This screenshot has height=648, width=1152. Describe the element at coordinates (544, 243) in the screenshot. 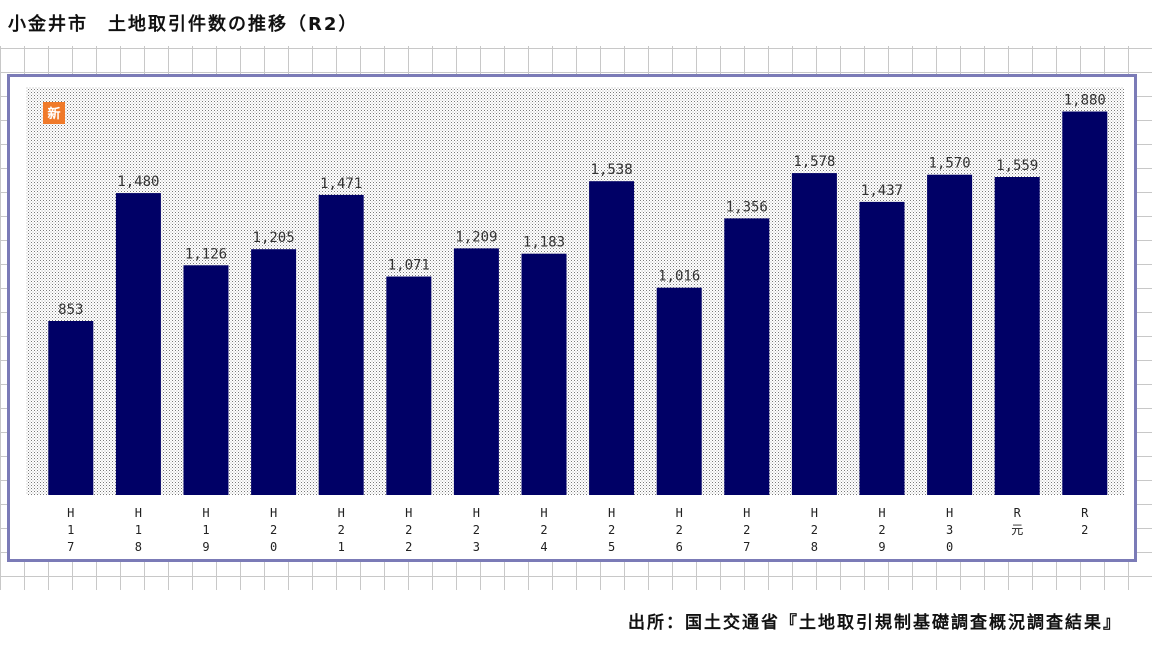

I see `value-label-H24: 1,183` at that location.